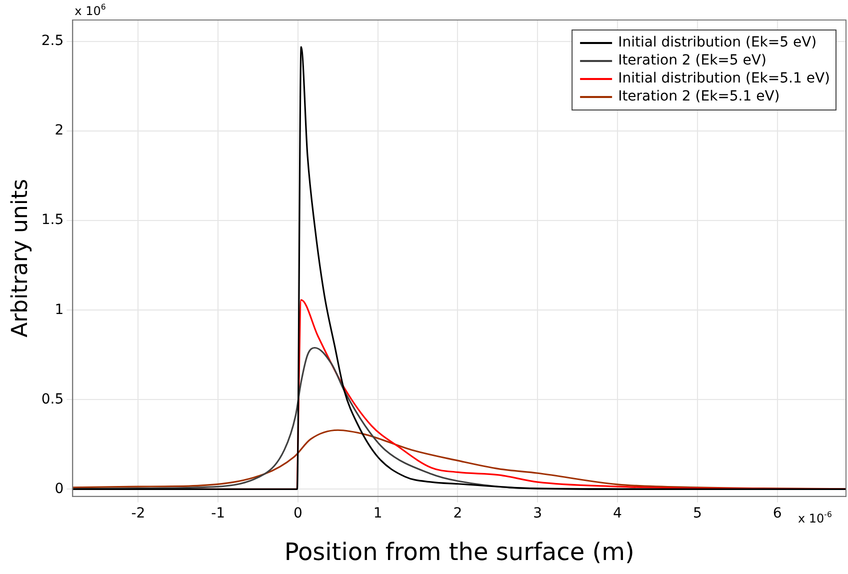 This screenshot has width=848, height=574. Describe the element at coordinates (59, 488) in the screenshot. I see `y-tick-label: 0` at that location.